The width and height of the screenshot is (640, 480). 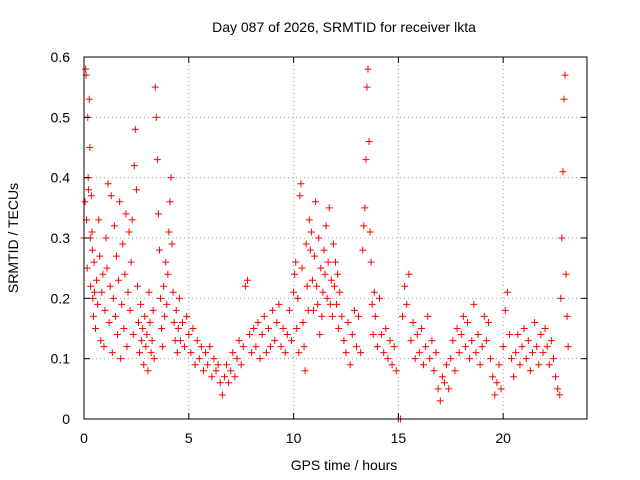 What do you see at coordinates (503, 438) in the screenshot?
I see `x-tick-label: 20` at bounding box center [503, 438].